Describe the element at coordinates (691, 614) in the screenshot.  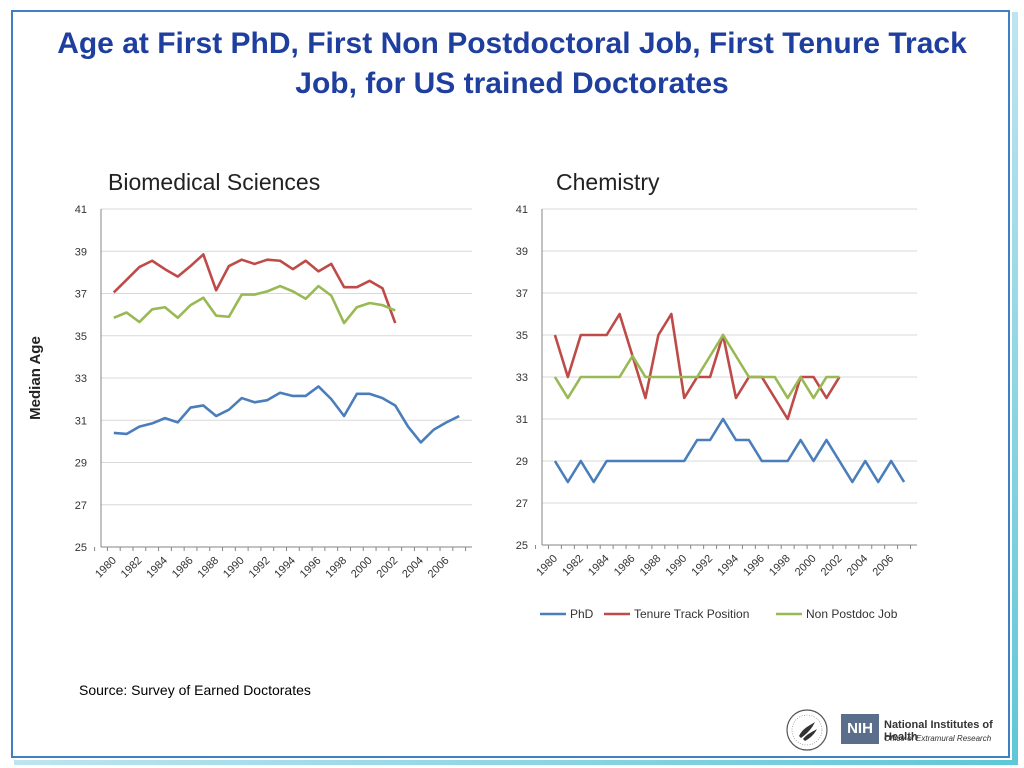
I see `legend-label-tenure: Tenure Track Position` at that location.